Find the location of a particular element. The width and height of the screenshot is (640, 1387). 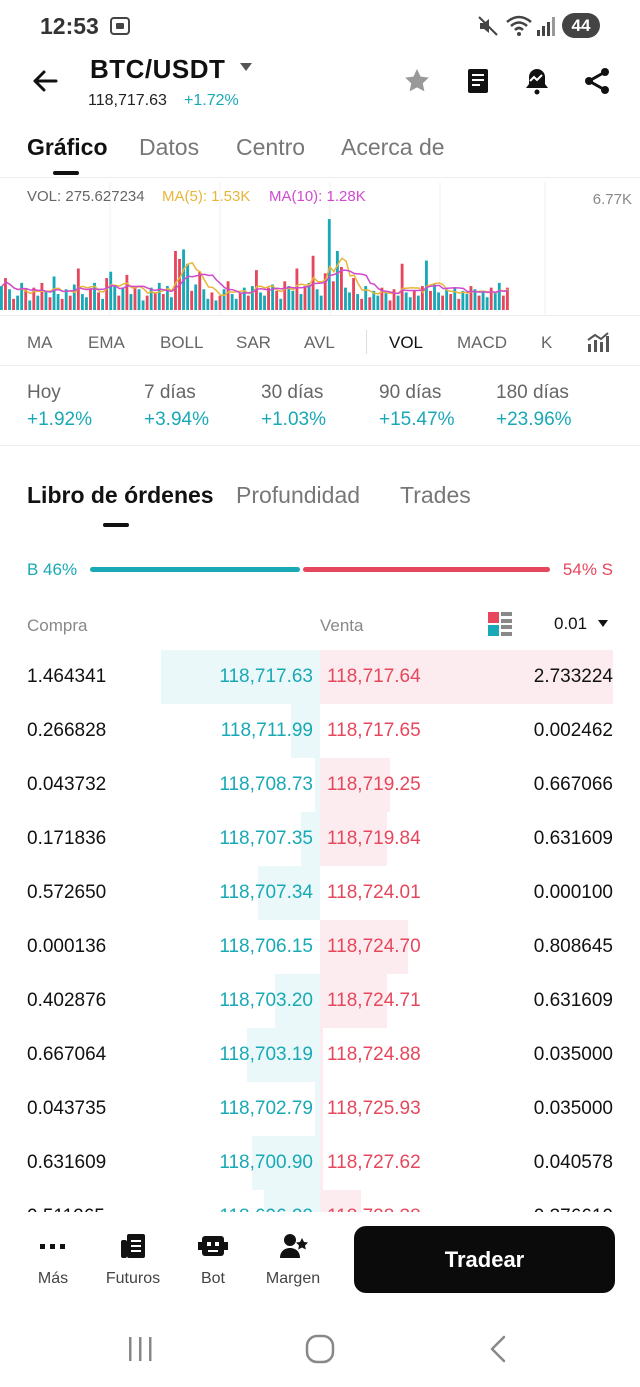

indicator-macd: MACD is located at coordinates (482, 342).